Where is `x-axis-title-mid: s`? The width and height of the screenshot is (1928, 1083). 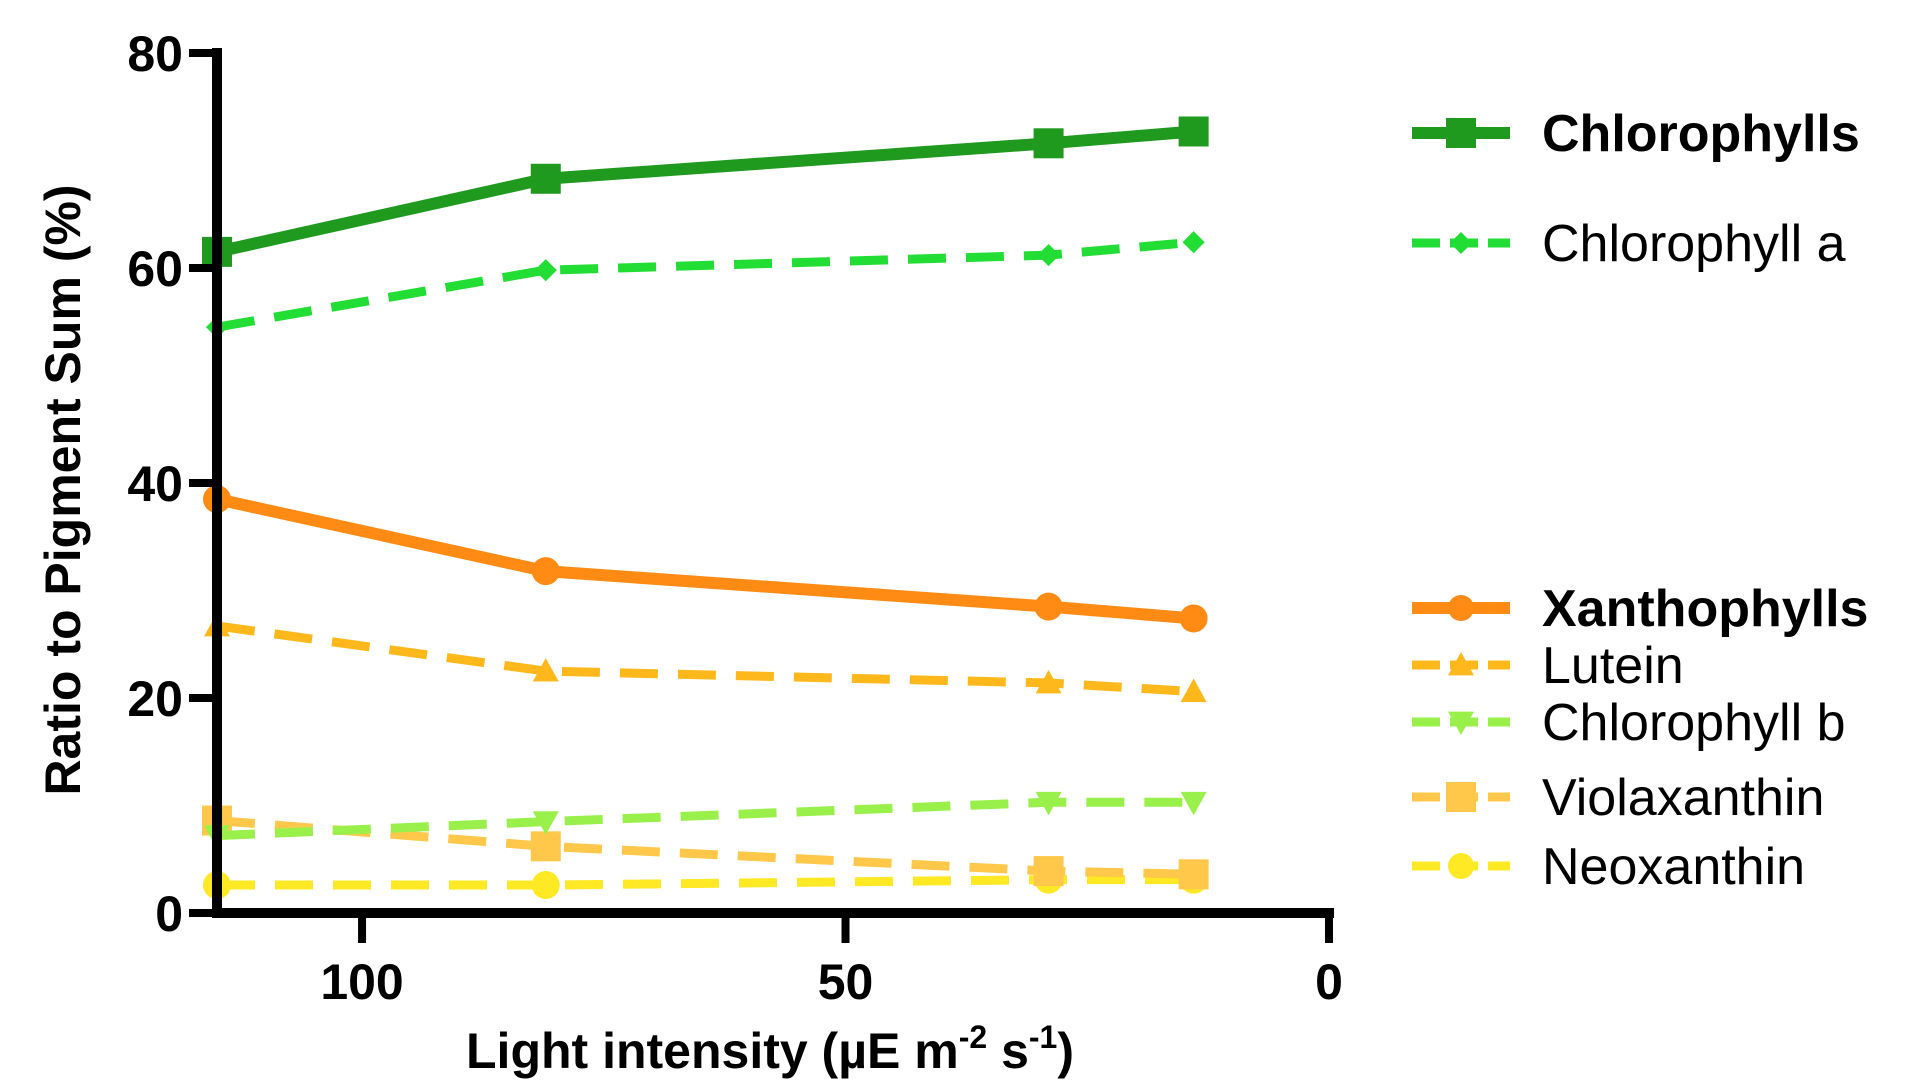 x-axis-title-mid: s is located at coordinates (1008, 1051).